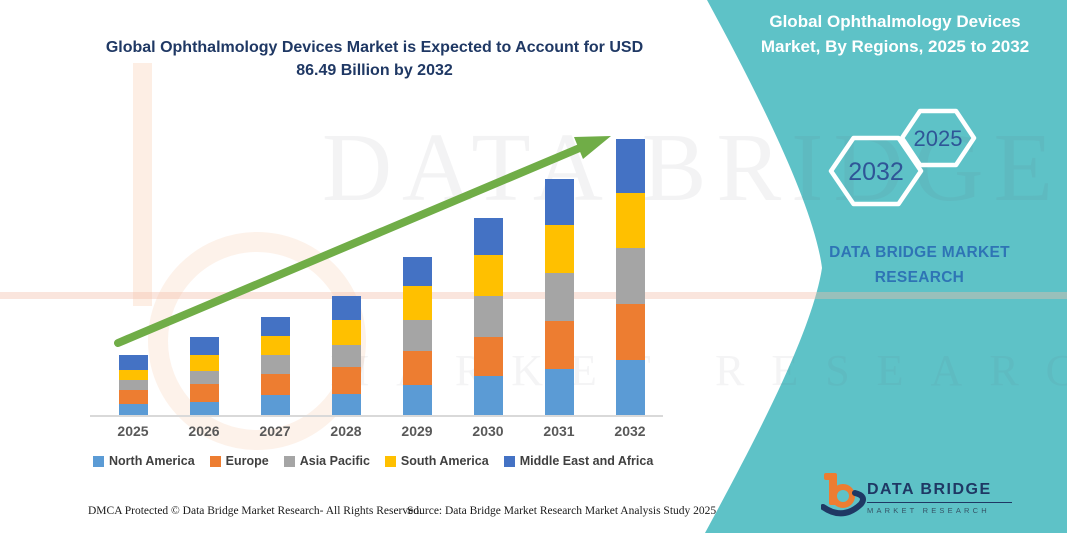 The image size is (1067, 533). Describe the element at coordinates (152, 461) in the screenshot. I see `legend-label: North America` at that location.